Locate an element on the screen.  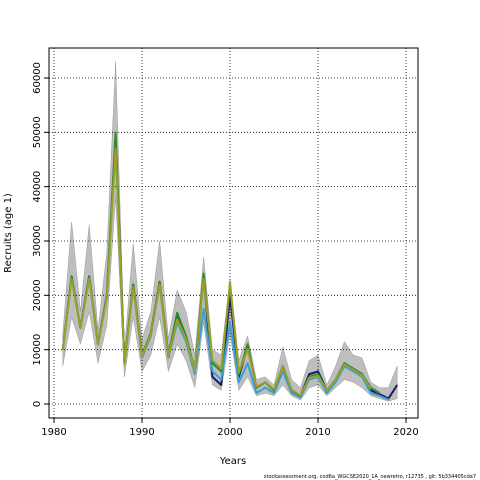
y-tick-label: 40000 is located at coordinates (37, 187).